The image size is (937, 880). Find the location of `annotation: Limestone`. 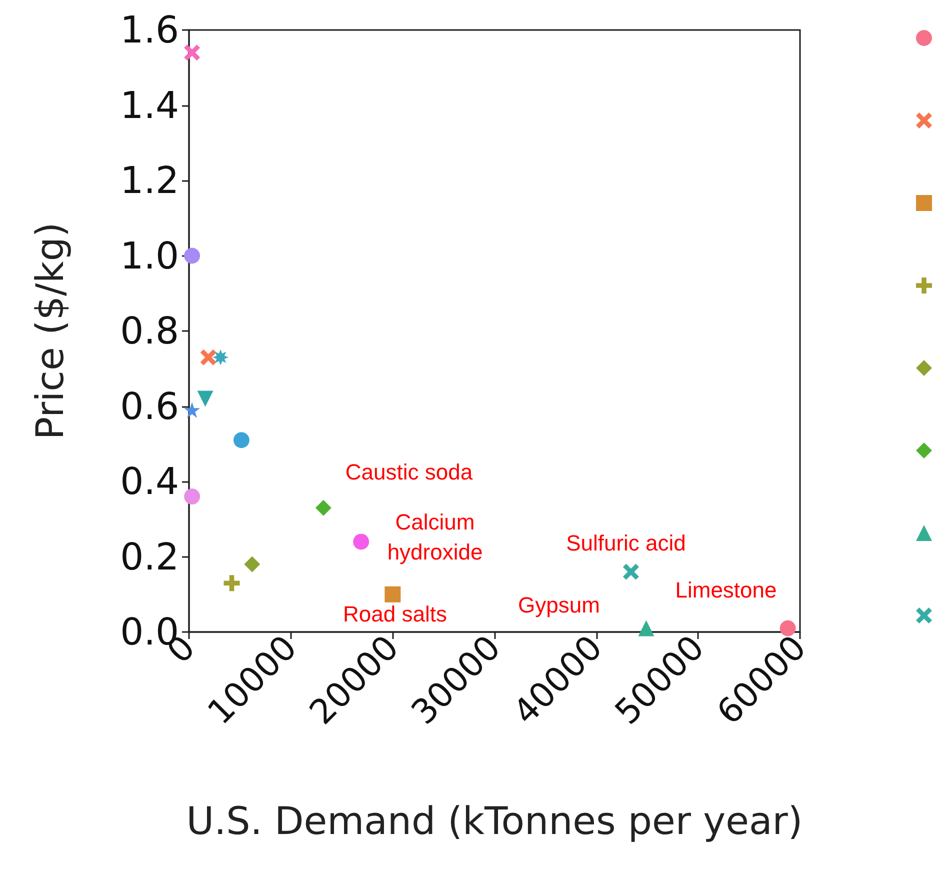

annotation: Limestone is located at coordinates (726, 590).